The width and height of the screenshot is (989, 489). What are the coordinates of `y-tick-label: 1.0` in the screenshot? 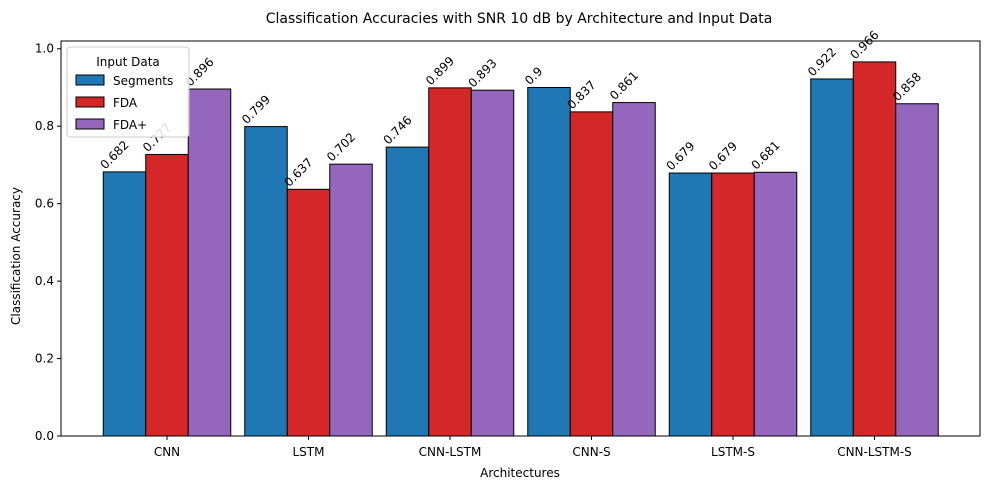 It's located at (44, 49).